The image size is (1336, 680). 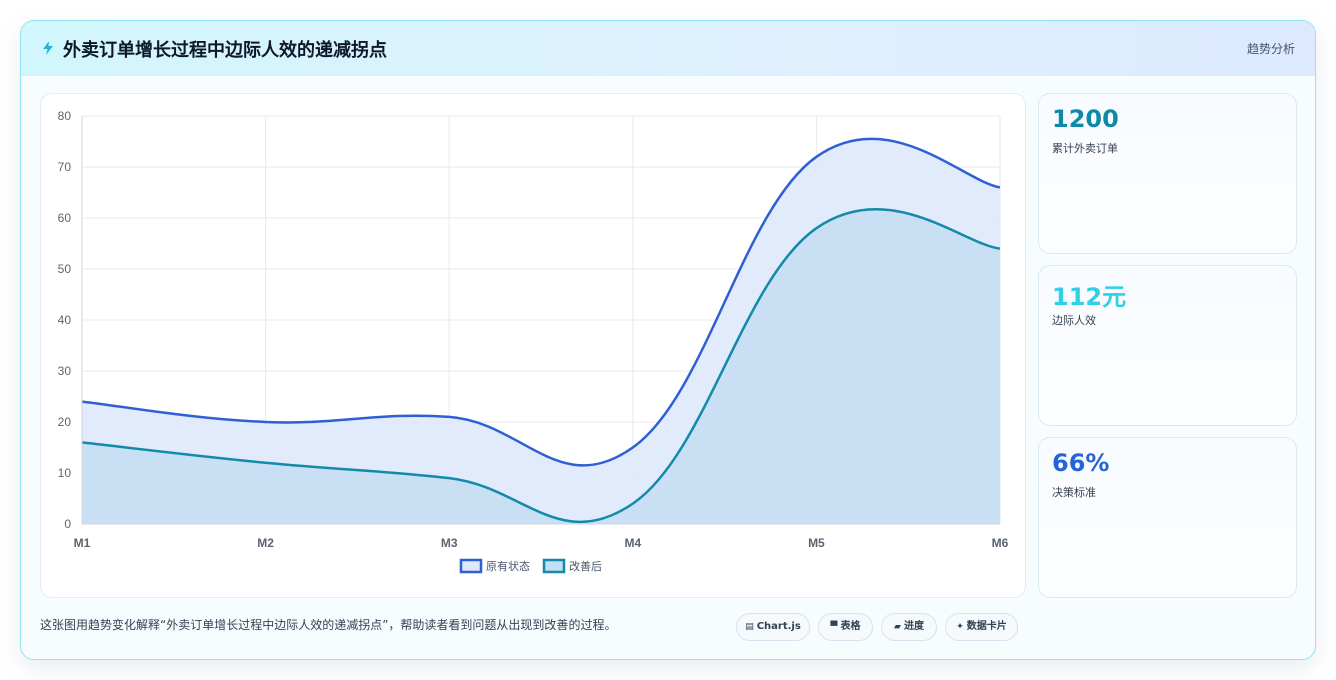 I want to click on card-header: 外卖订单增长过程中边际人效的递减拐点 趋势分析, so click(x=668, y=48).